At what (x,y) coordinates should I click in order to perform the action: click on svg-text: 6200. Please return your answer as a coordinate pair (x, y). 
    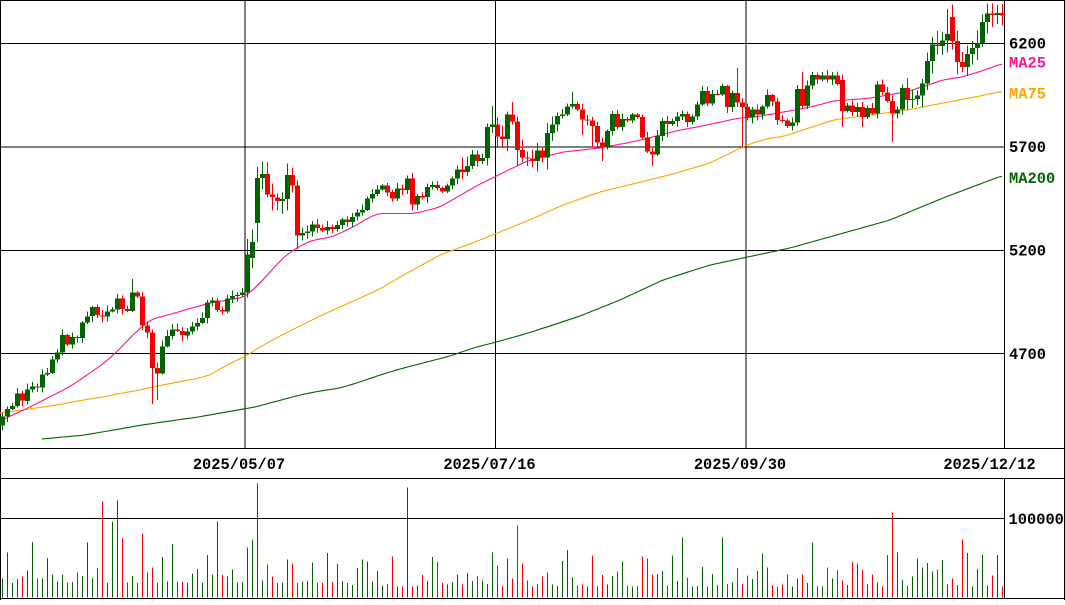
    Looking at the image, I should click on (1027, 45).